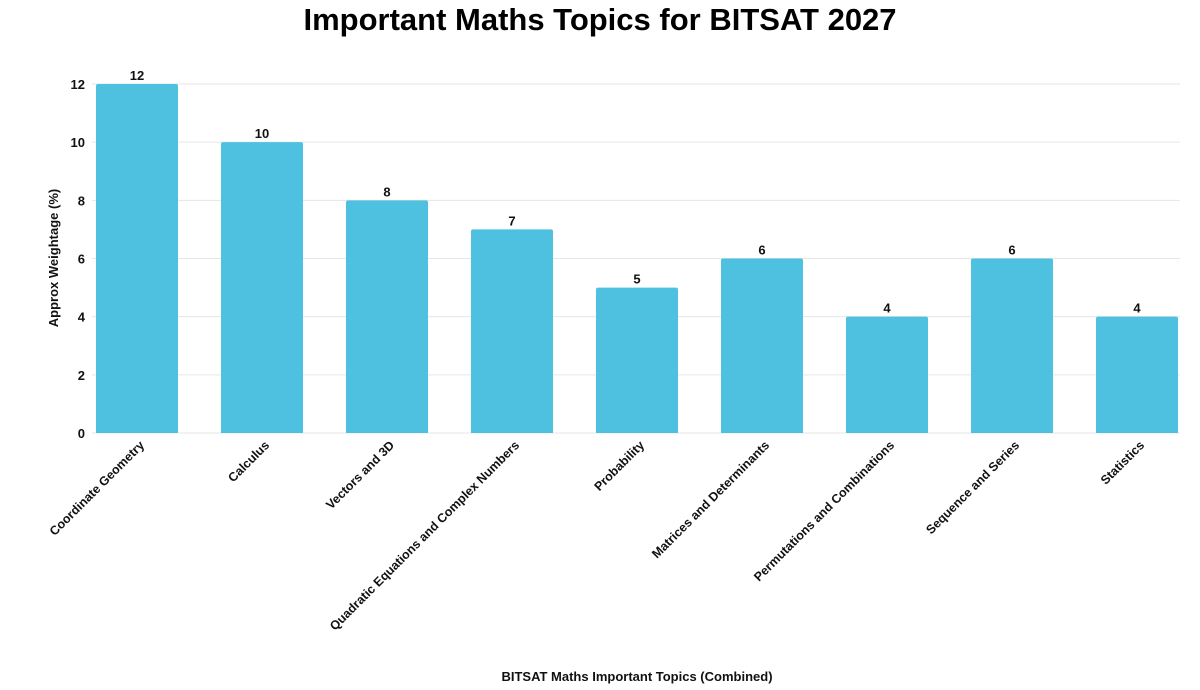 This screenshot has height=690, width=1200. Describe the element at coordinates (97, 488) in the screenshot. I see `x-category-label: Coordinate Geometry` at that location.